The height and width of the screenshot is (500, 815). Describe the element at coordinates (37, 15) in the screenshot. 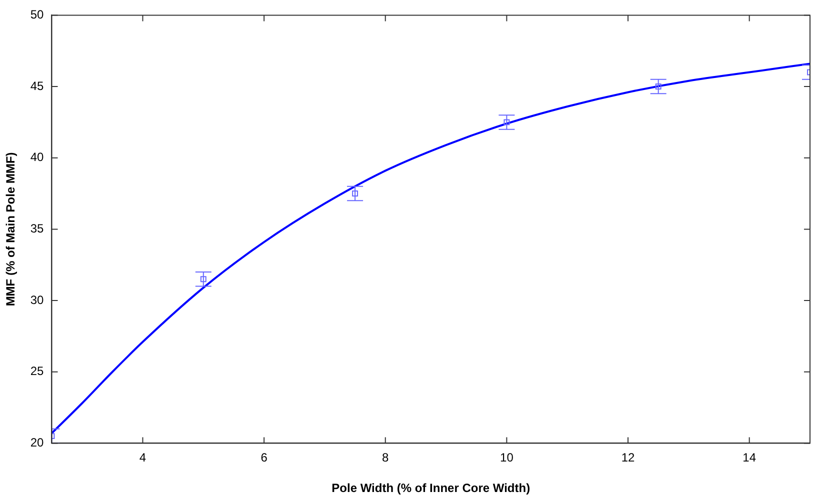

I see `y-tick-label: 50` at that location.